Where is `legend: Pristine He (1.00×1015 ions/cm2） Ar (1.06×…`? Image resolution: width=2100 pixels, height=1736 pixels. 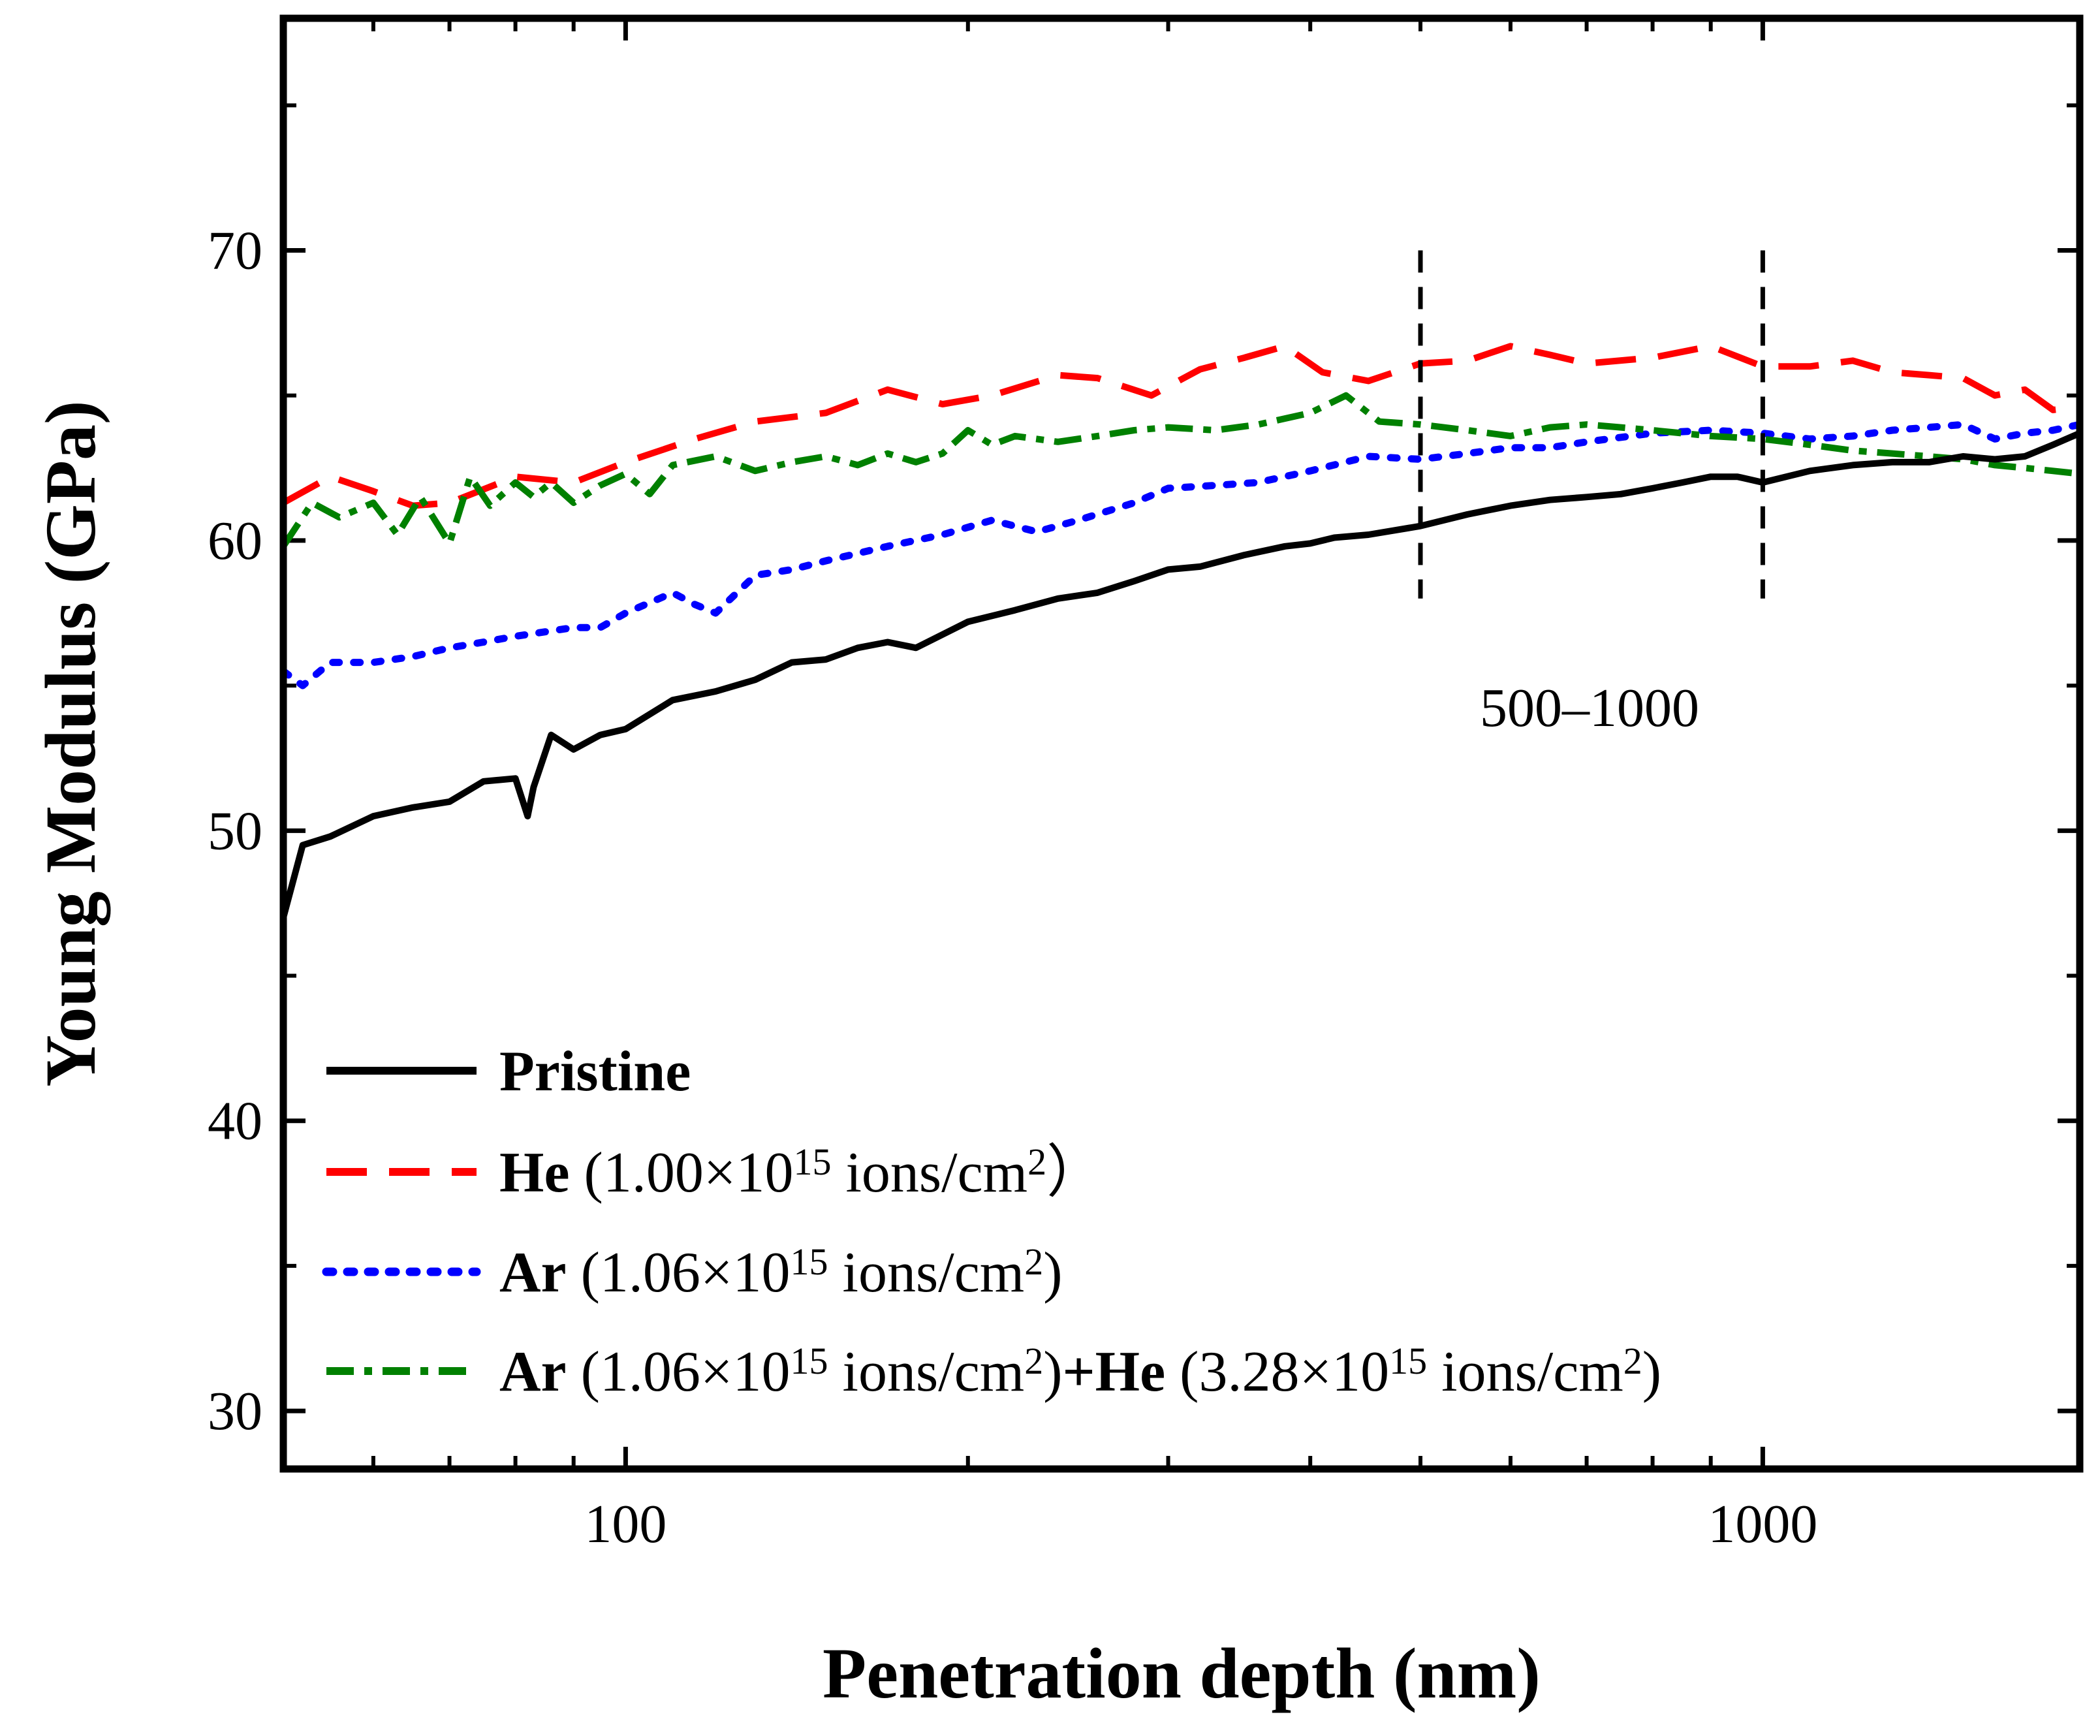 legend: Pristine He (1.00×1015 ions/cm2） Ar (1.06×… is located at coordinates (991, 1222).